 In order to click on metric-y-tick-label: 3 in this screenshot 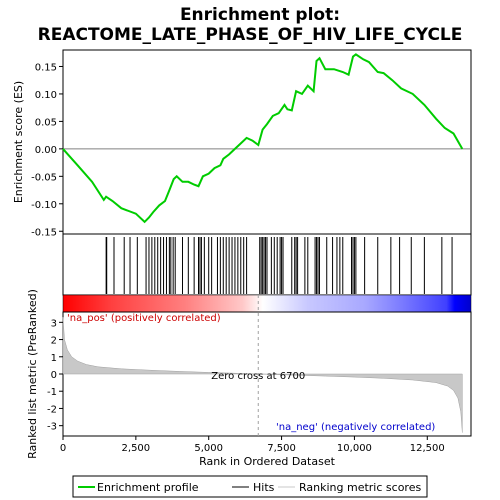, I will do `click(54, 323)`.